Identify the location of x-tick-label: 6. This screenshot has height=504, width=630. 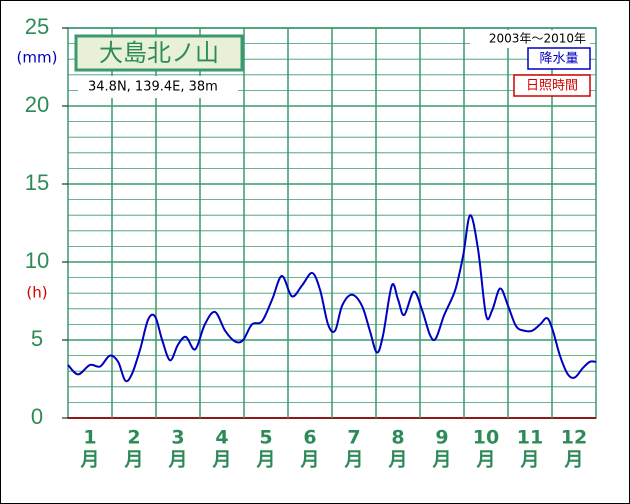
(309, 438).